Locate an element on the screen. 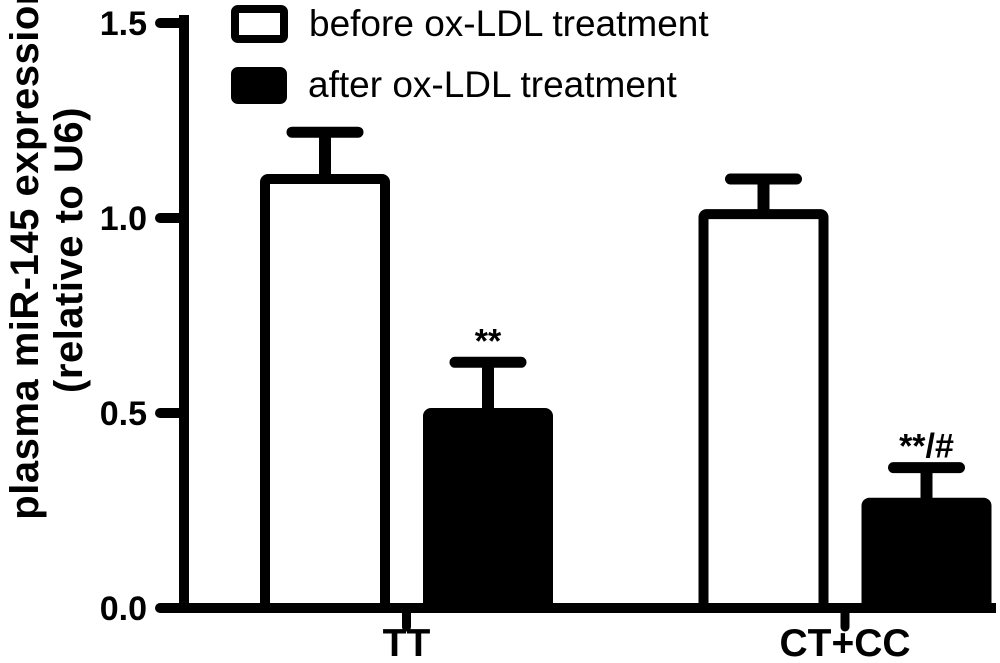  legend-item-before: before ox-LDL treatment is located at coordinates (470, 24).